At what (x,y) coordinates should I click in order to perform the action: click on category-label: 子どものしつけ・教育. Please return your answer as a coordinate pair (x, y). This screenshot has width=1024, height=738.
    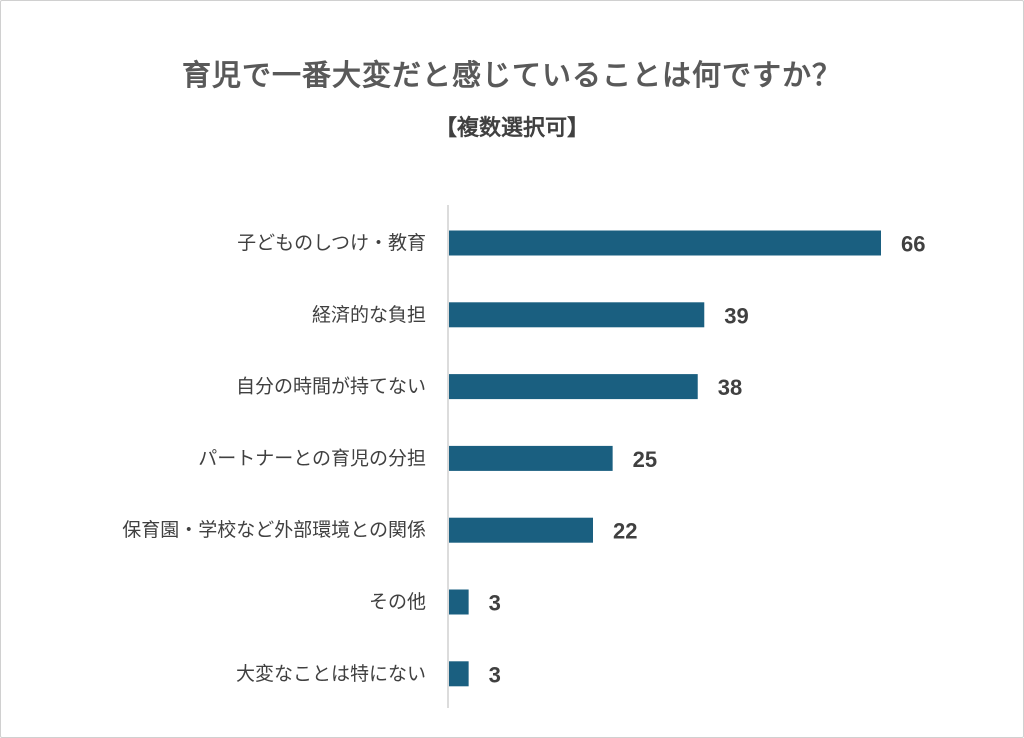
    Looking at the image, I should click on (331, 243).